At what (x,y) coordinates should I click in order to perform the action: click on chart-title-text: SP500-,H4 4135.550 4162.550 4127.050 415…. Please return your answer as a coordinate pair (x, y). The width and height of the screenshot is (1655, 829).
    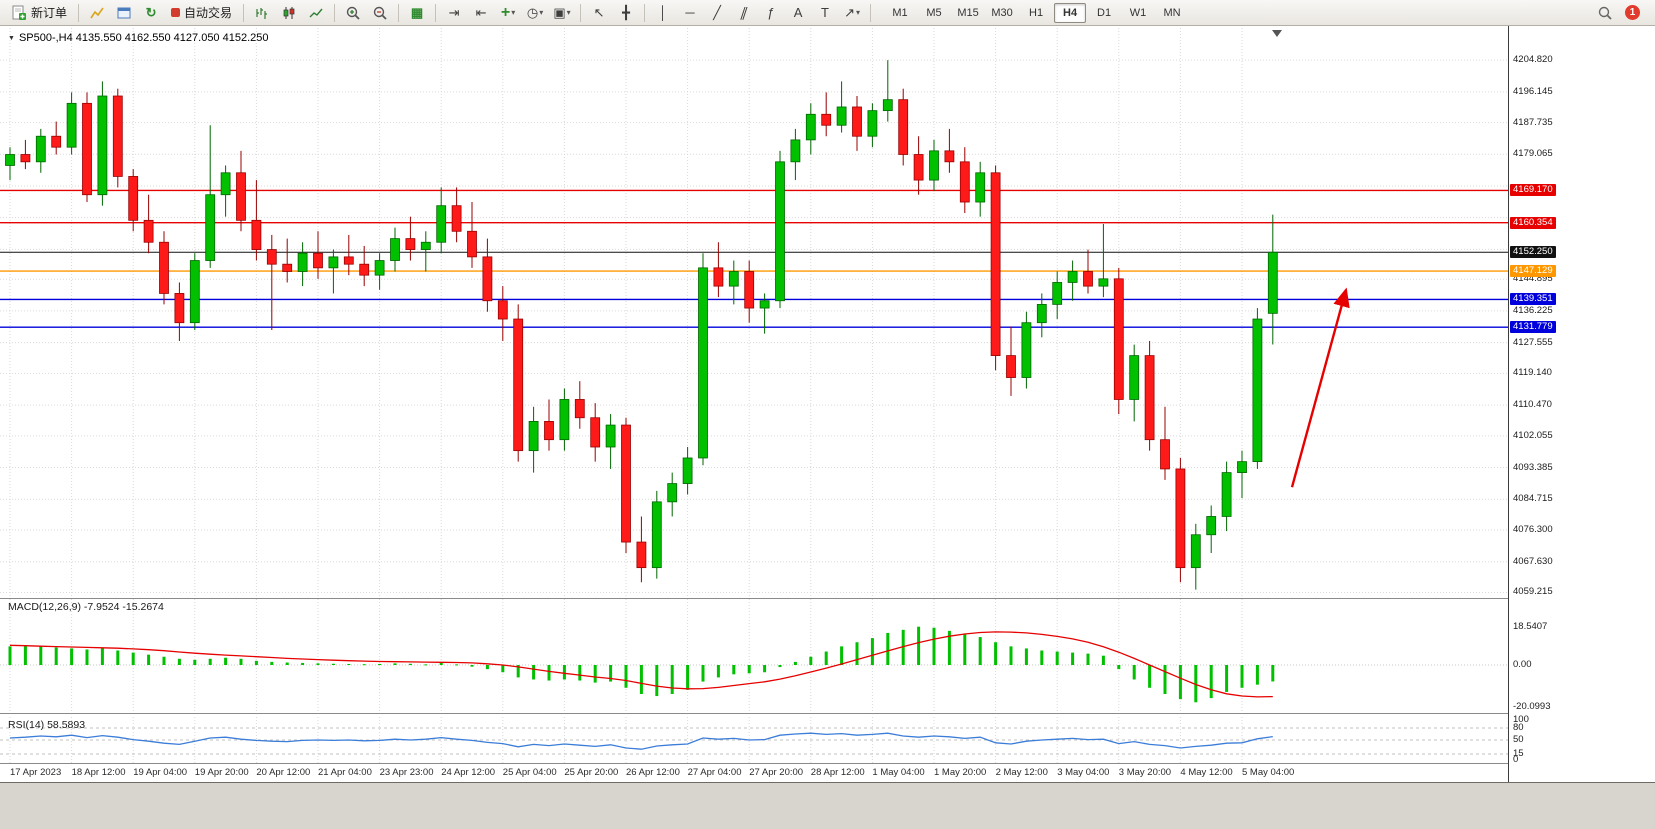
    Looking at the image, I should click on (143, 38).